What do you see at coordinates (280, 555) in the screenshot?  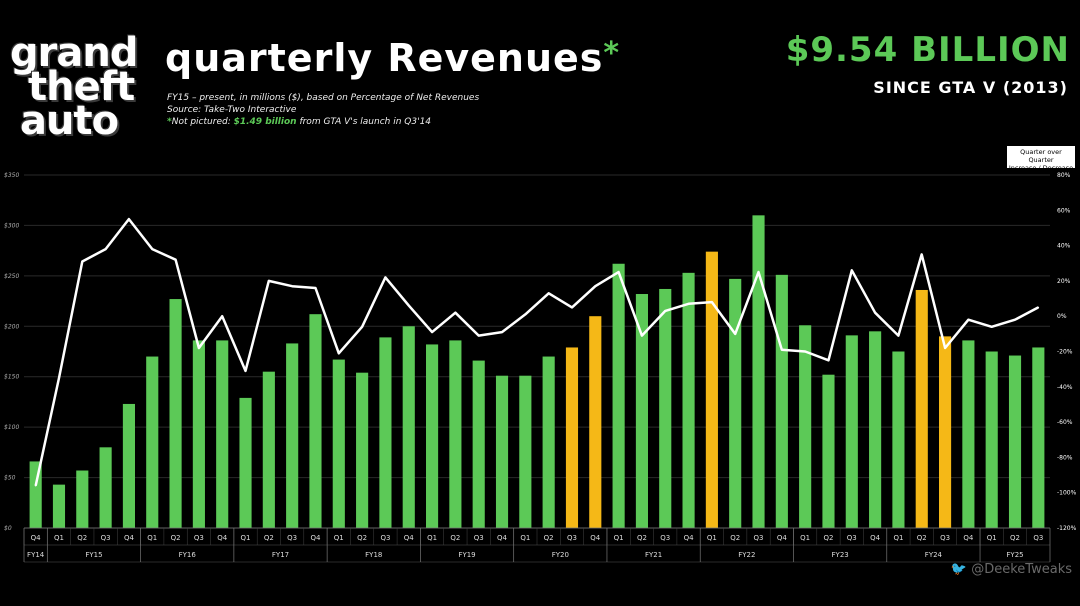 I see `fiscal-year-label: FY17` at bounding box center [280, 555].